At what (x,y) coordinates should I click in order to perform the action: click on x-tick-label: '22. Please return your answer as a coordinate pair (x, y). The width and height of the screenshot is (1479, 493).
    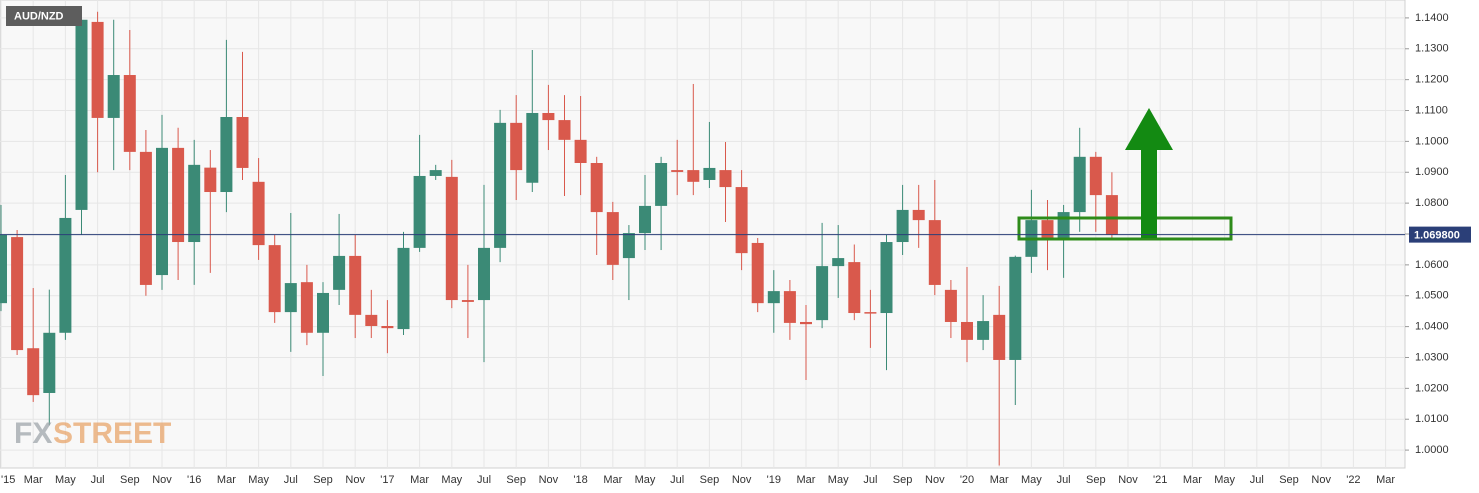
    Looking at the image, I should click on (1353, 480).